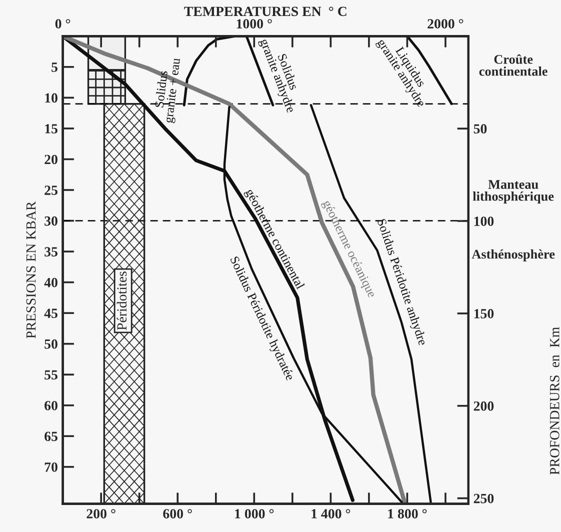  Describe the element at coordinates (484, 499) in the screenshot. I see `y2-tick-label: 250` at that location.